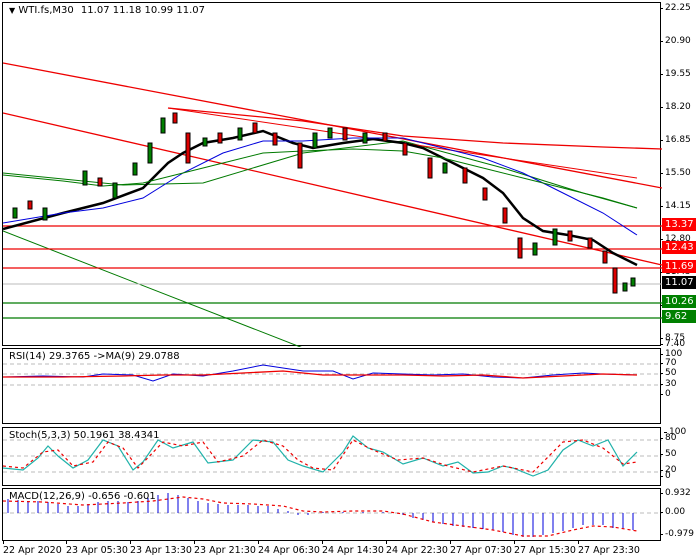 Image resolution: width=700 pixels, height=560 pixels. What do you see at coordinates (225, 548) in the screenshot?
I see `time-label: 23 Apr 21:30` at bounding box center [225, 548].